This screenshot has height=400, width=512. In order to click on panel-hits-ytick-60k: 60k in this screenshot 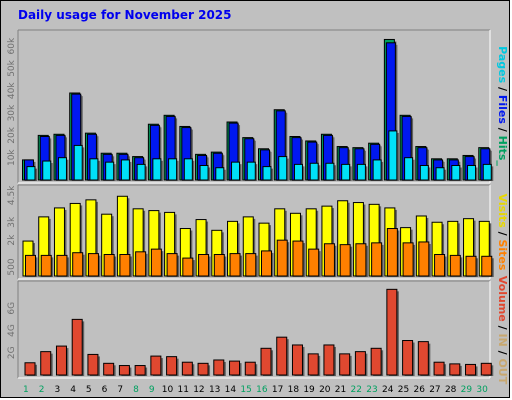, I will do `click(12, 45)`.